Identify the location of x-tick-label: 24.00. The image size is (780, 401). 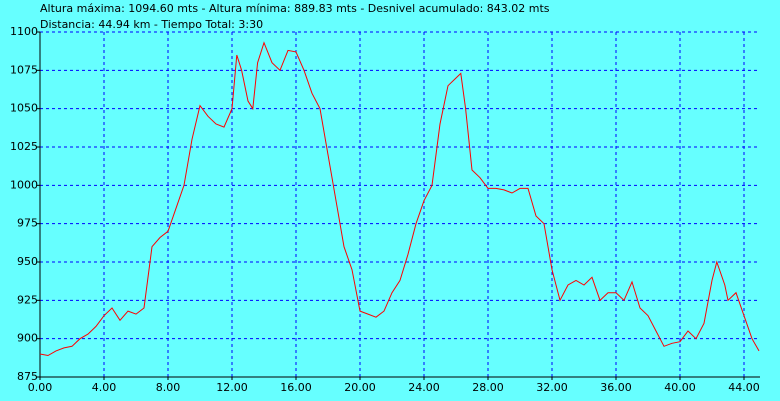
(424, 387).